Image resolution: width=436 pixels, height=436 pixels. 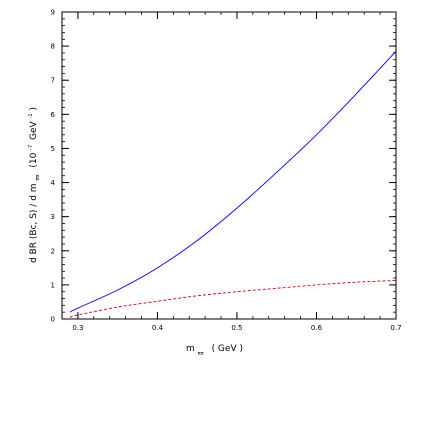 I want to click on x-axis-title: m ππ ( GeV ), so click(x=214, y=351).